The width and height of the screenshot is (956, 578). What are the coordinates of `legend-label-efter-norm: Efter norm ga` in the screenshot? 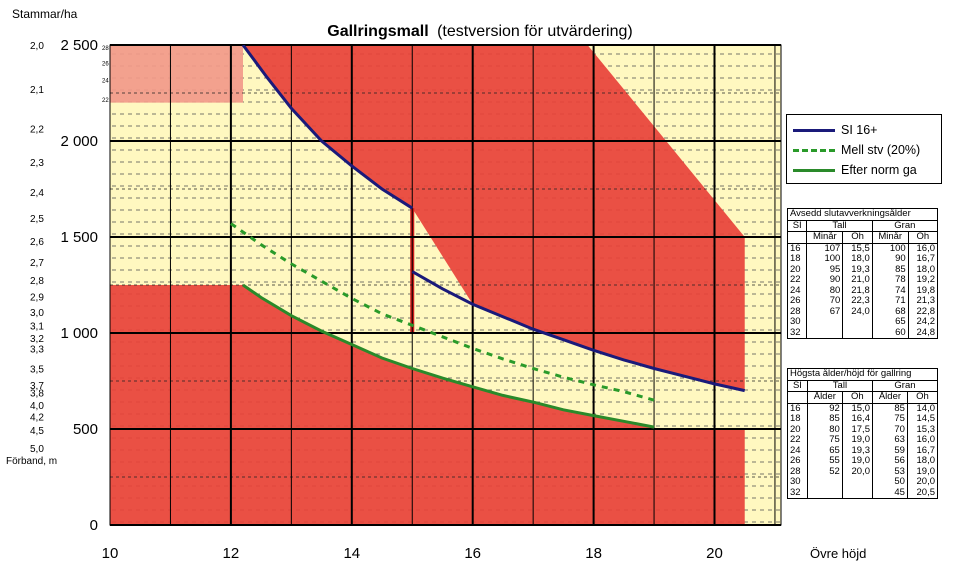 It's located at (879, 170).